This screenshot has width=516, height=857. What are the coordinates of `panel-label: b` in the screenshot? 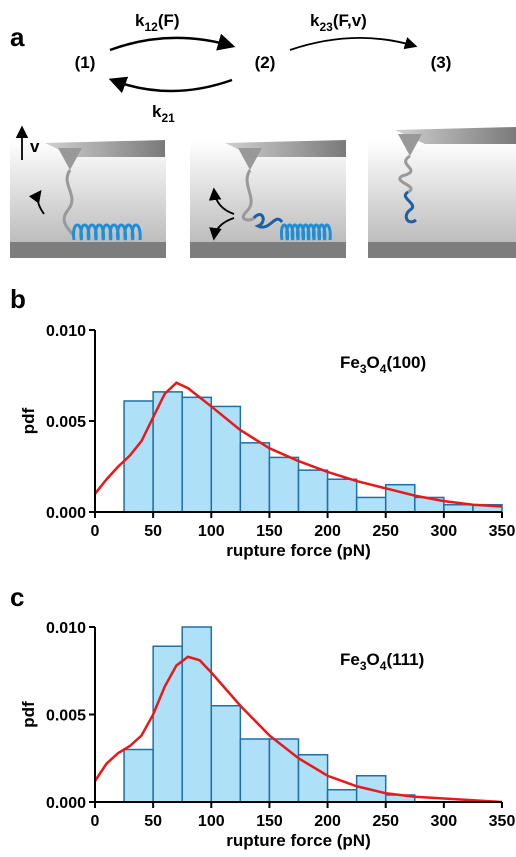 It's located at (18, 299).